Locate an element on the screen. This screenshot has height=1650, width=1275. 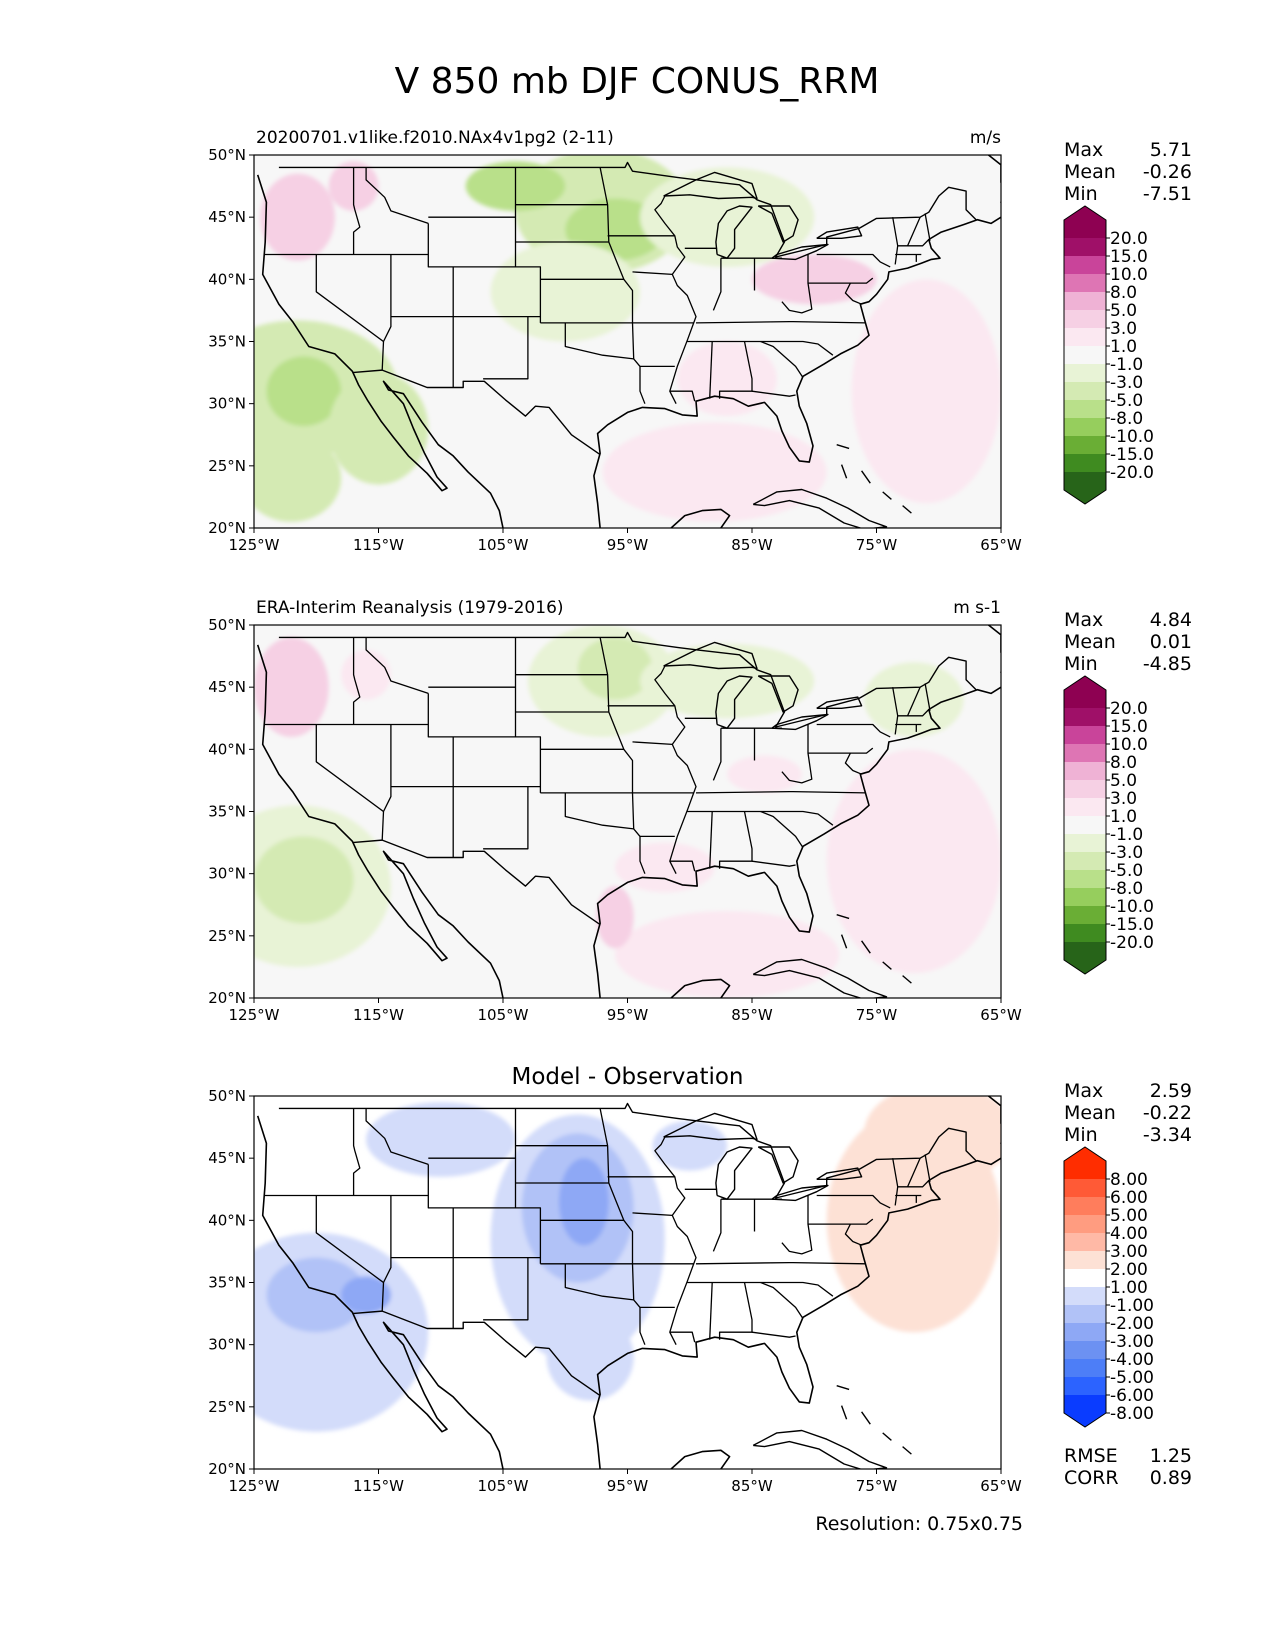
panel-extra-stats: RMSE 1.25 CORR 0.89 is located at coordinates (1128, 1467).